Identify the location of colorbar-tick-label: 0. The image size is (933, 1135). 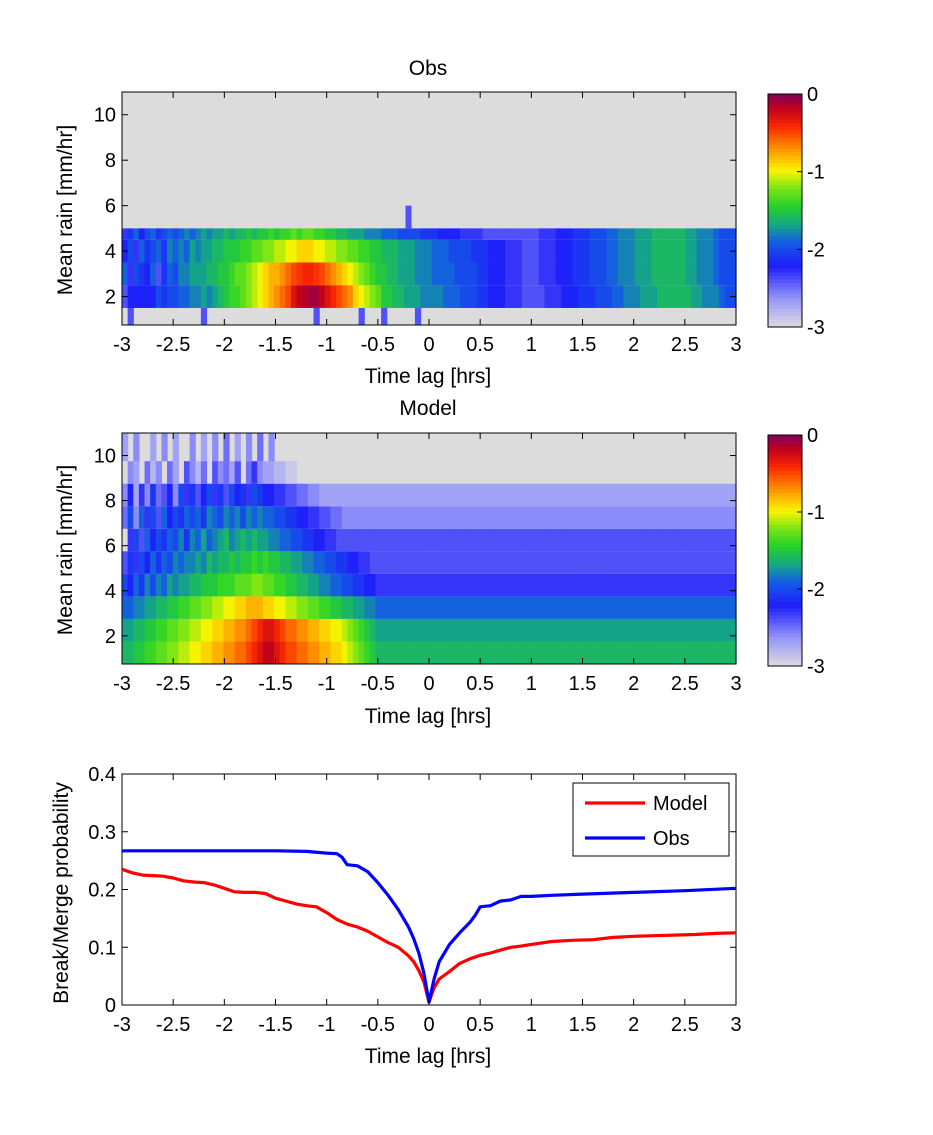
(812, 436).